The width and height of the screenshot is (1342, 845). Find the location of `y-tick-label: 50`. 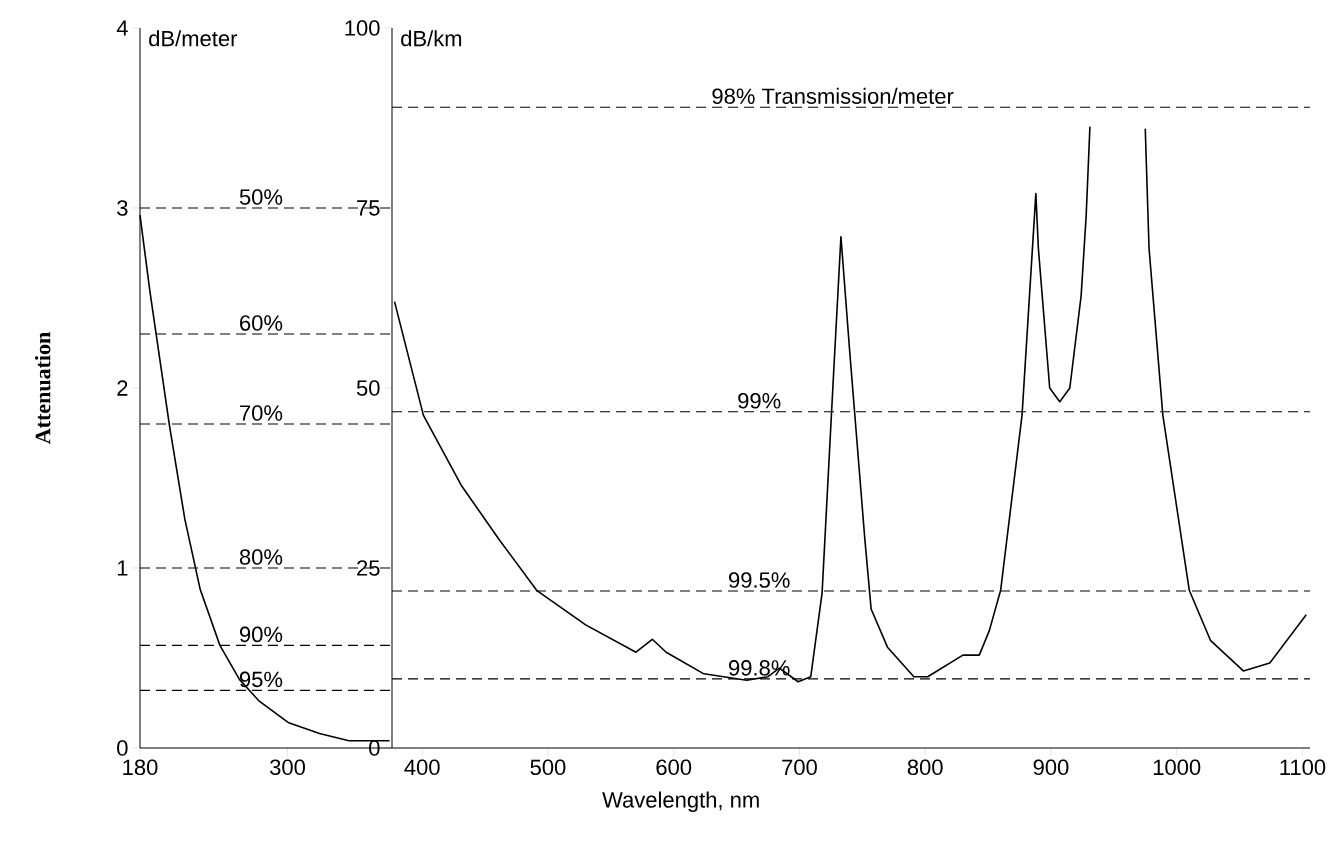

y-tick-label: 50 is located at coordinates (368, 388).